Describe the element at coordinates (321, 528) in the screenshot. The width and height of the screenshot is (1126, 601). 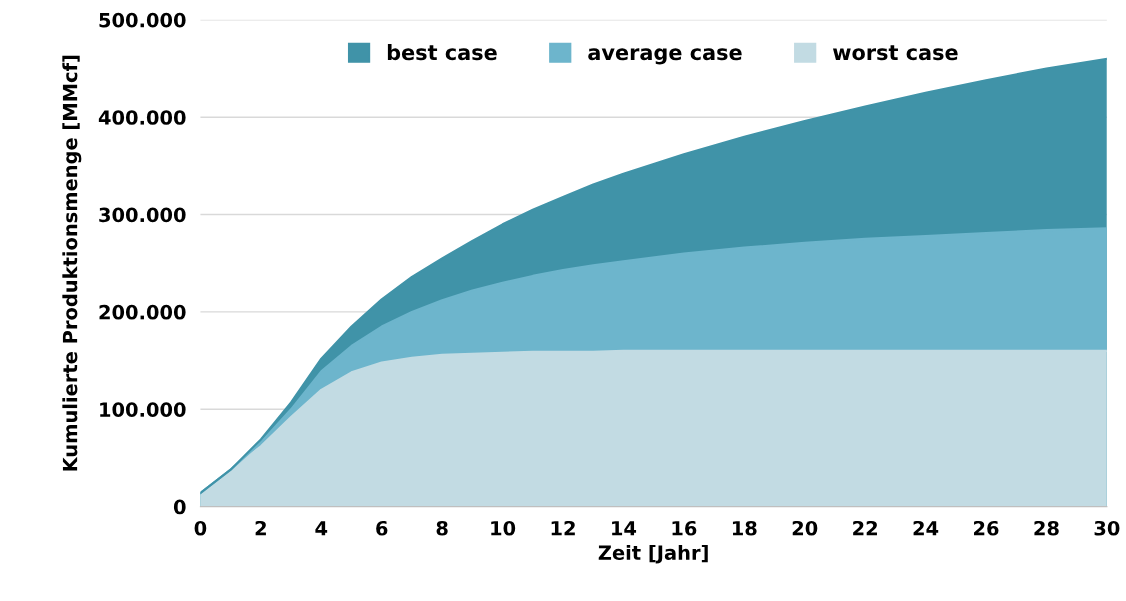
I see `x-tick-label: 4` at that location.